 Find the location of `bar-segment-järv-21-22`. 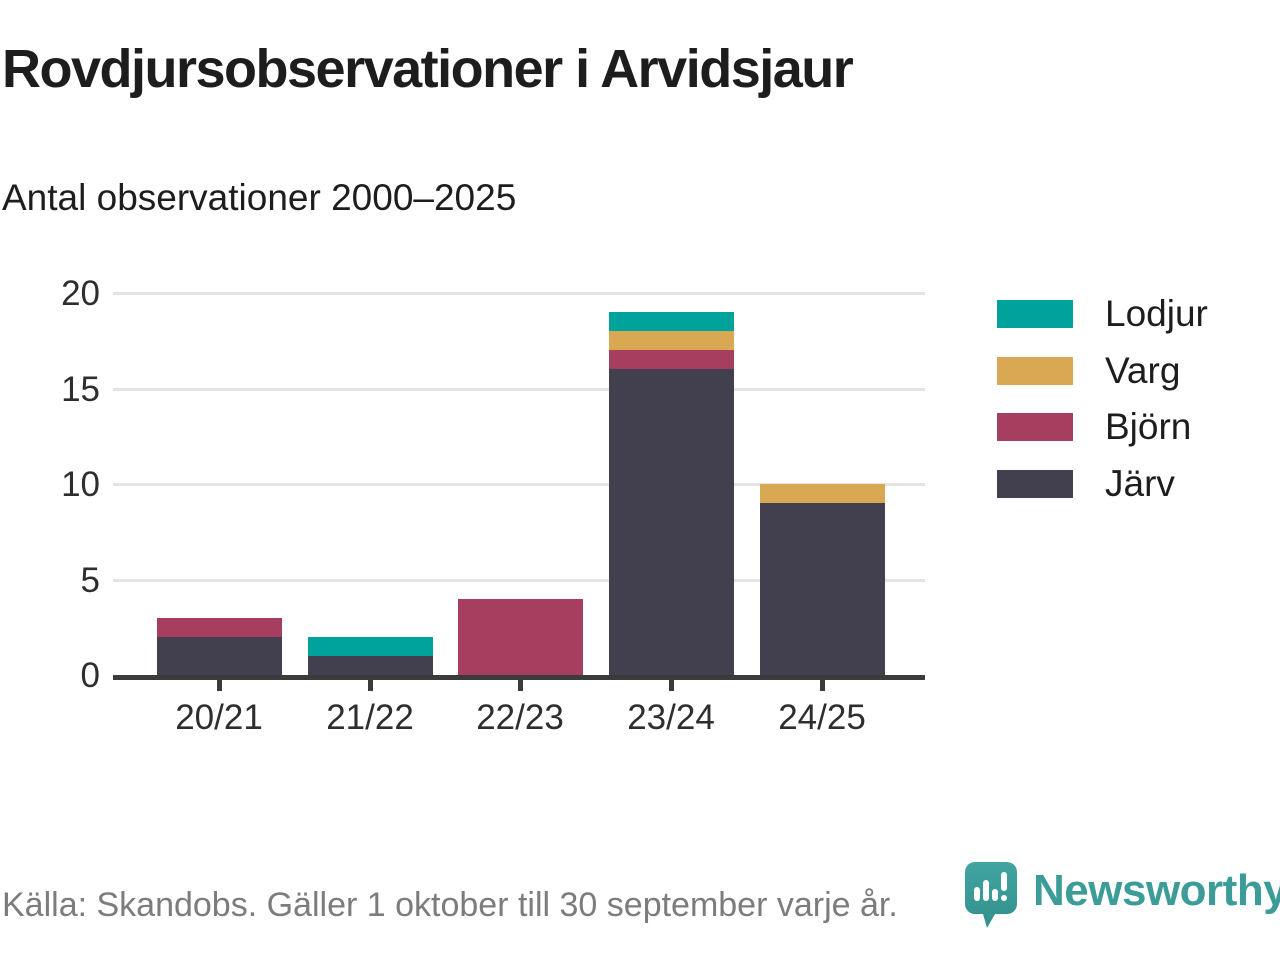

bar-segment-järv-21-22 is located at coordinates (370, 665).